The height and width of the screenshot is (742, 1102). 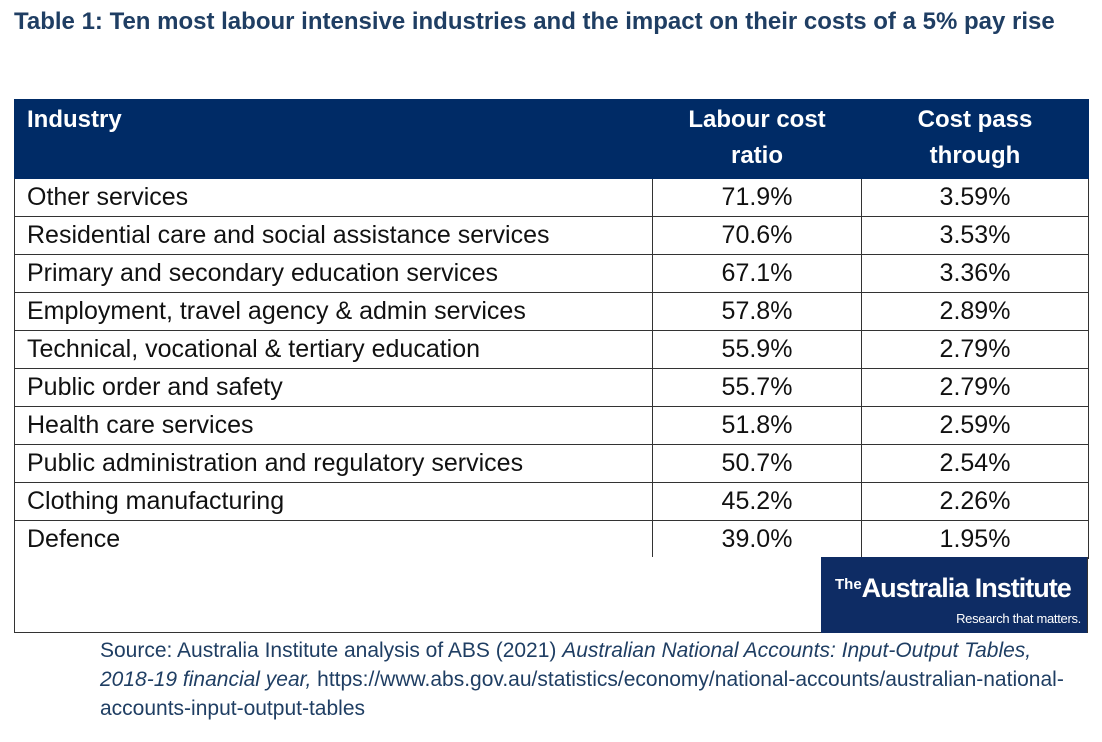 I want to click on cost-pass-through-cell: 2.89%, so click(x=975, y=311).